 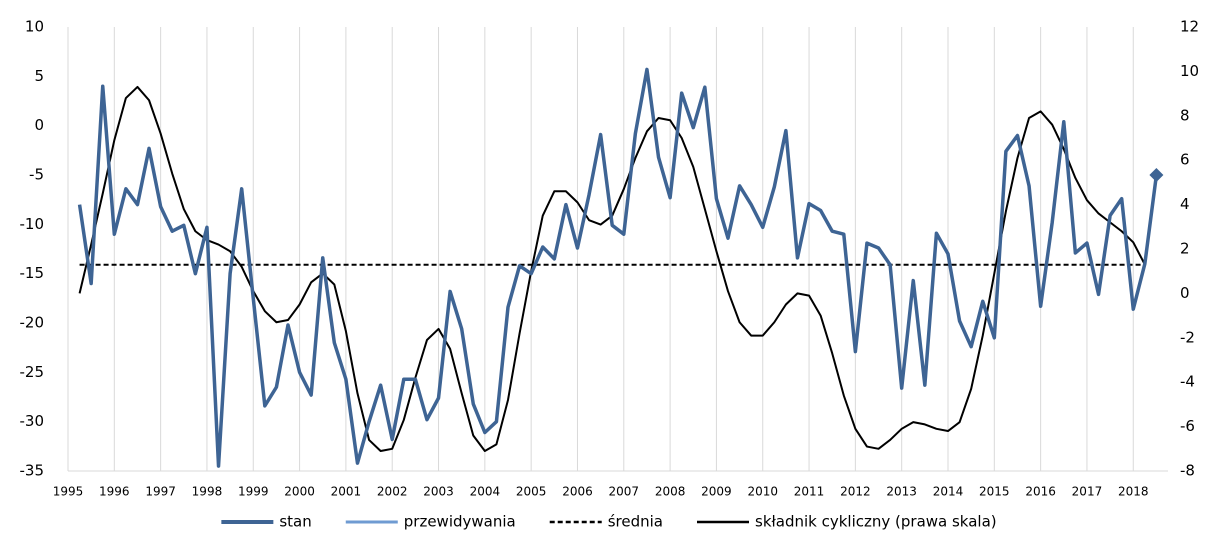 What do you see at coordinates (1087, 492) in the screenshot?
I see `x-tick-label: 2017` at bounding box center [1087, 492].